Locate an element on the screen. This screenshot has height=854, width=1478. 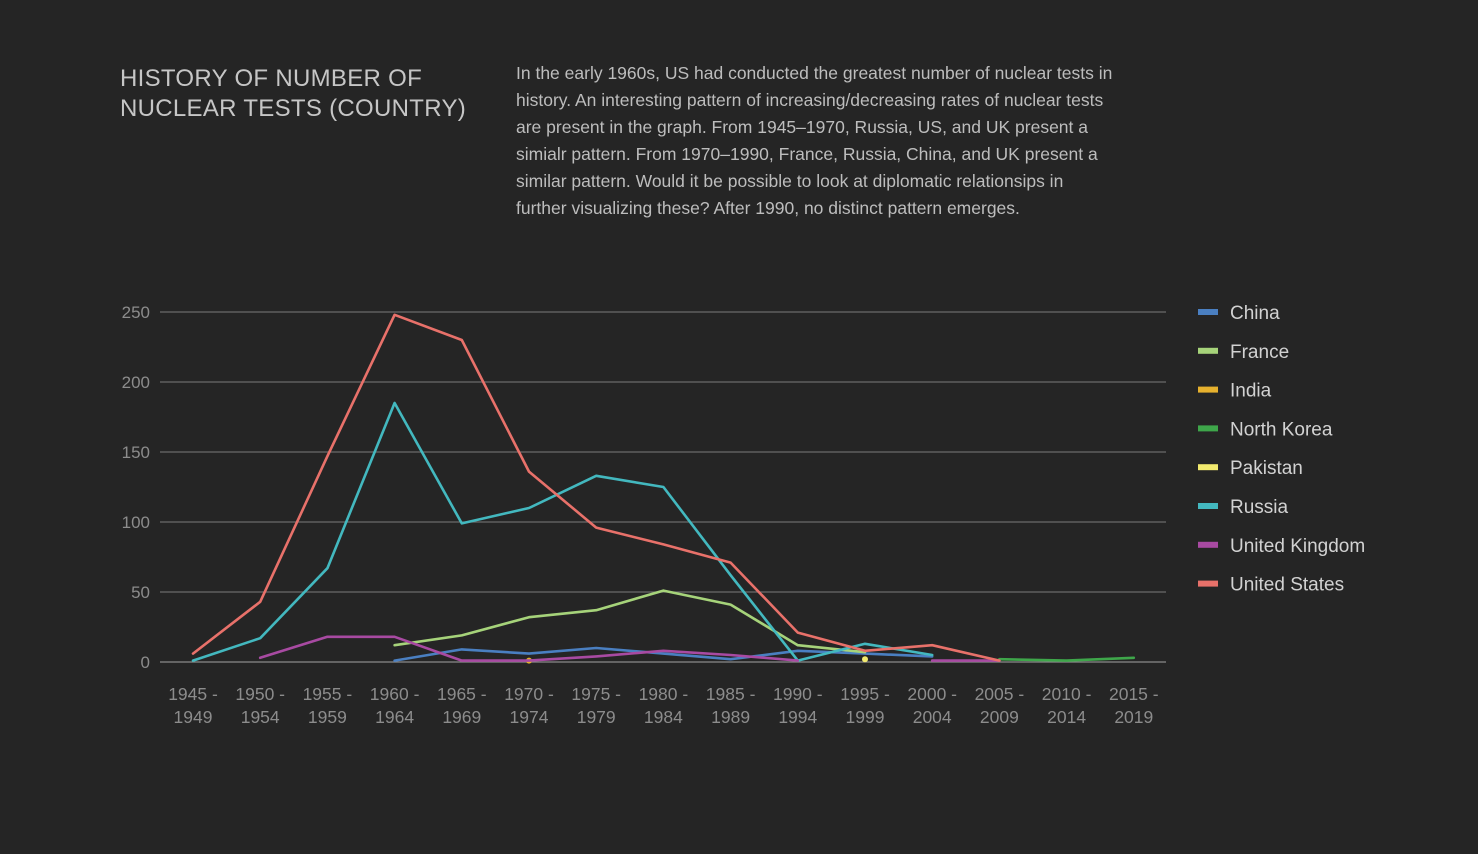
x-tick-label-line-2: 1989 is located at coordinates (730, 717).